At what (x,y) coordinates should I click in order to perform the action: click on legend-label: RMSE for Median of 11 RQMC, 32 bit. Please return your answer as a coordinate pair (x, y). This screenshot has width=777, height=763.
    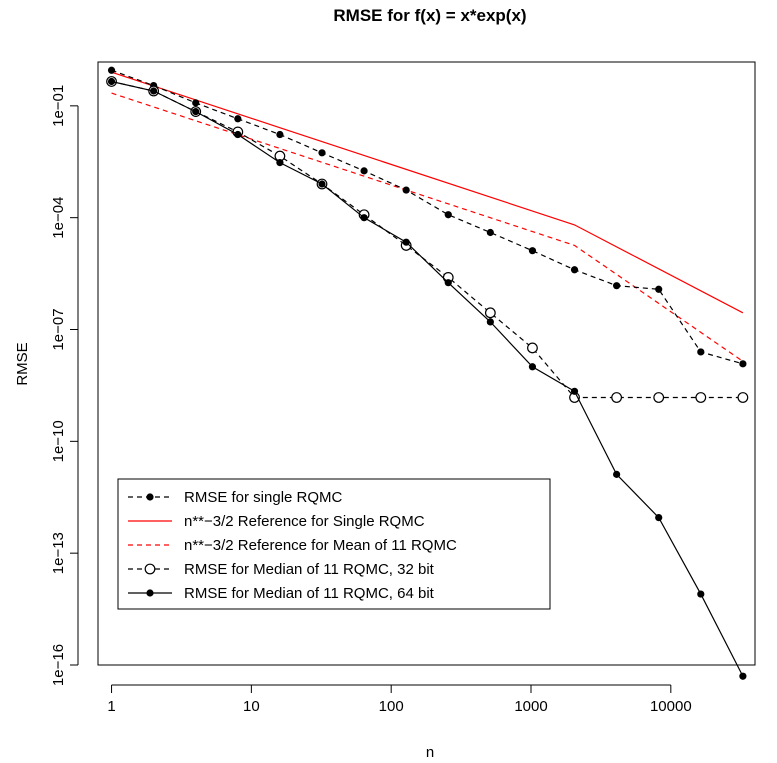
    Looking at the image, I should click on (309, 569).